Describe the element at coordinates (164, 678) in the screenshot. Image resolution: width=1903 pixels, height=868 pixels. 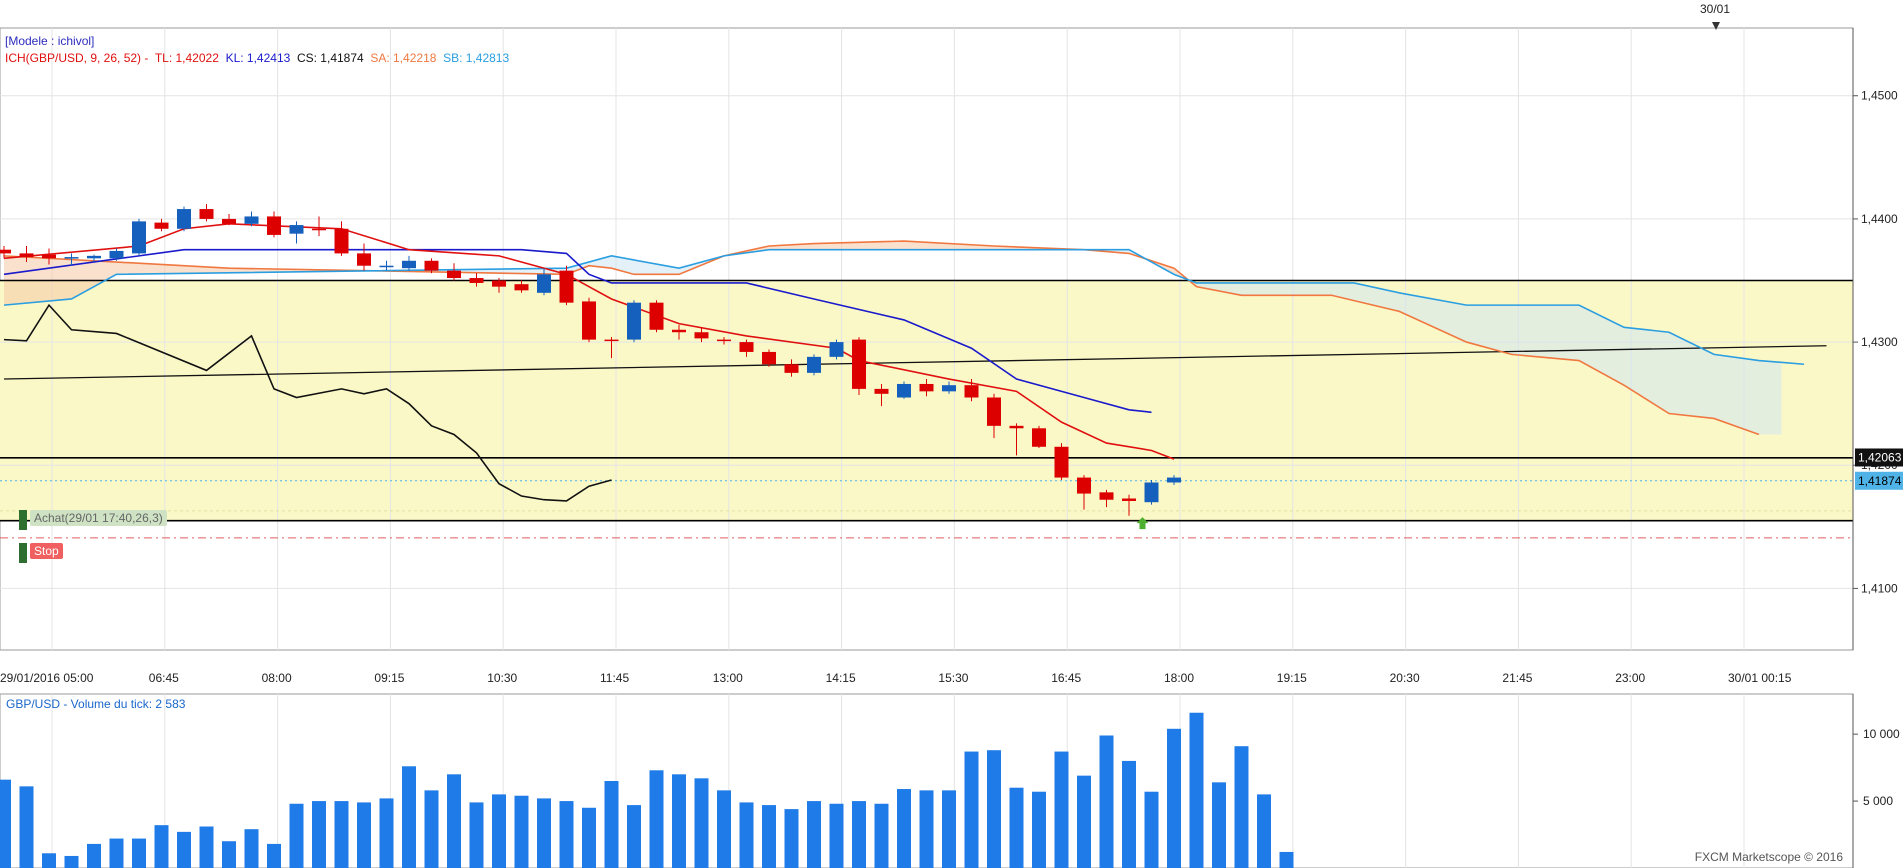
I see `x-tick-label: 06:45` at that location.